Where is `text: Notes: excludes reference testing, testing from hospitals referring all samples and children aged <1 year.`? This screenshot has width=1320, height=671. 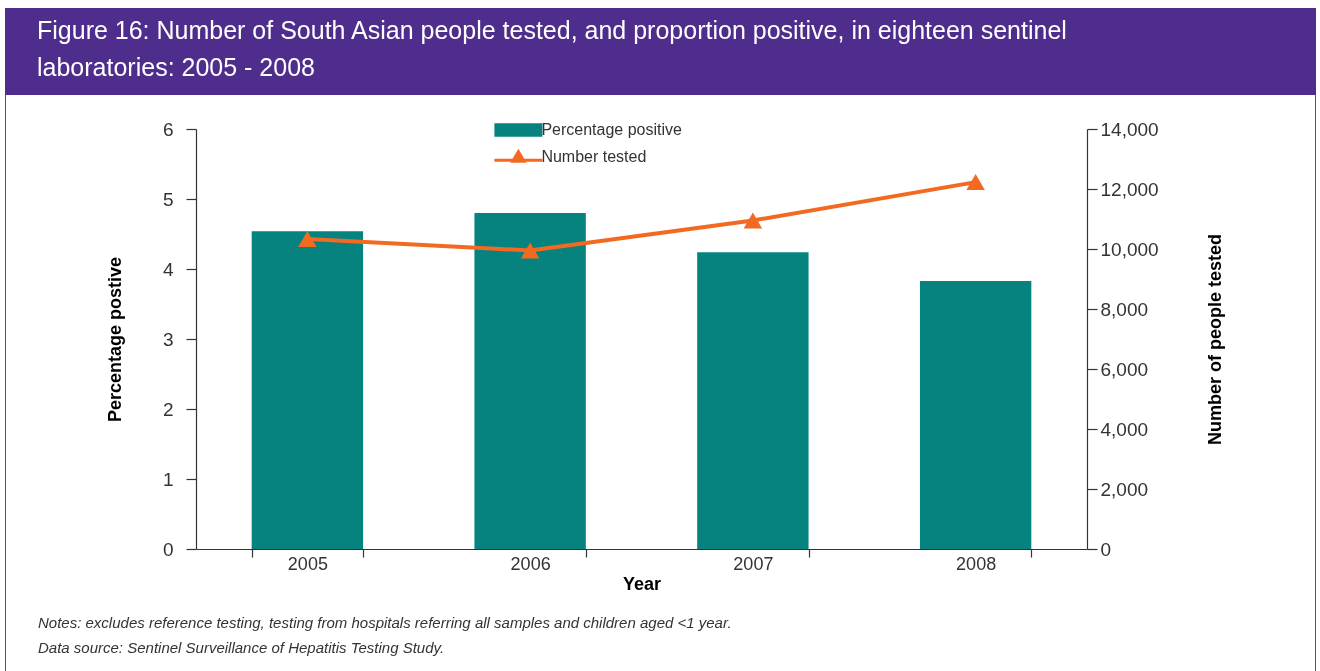 text: Notes: excludes reference testing, testing from hospitals referring all samples and children aged <1 year. is located at coordinates (385, 623).